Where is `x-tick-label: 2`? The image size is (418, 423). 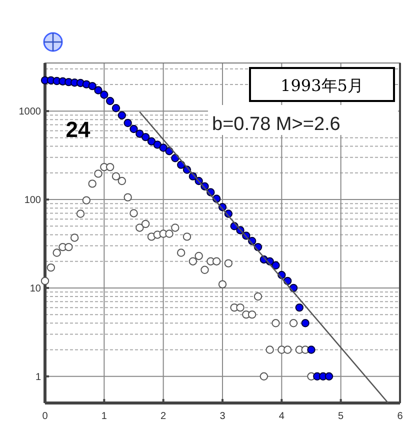
x-tick-label: 2 is located at coordinates (163, 416).